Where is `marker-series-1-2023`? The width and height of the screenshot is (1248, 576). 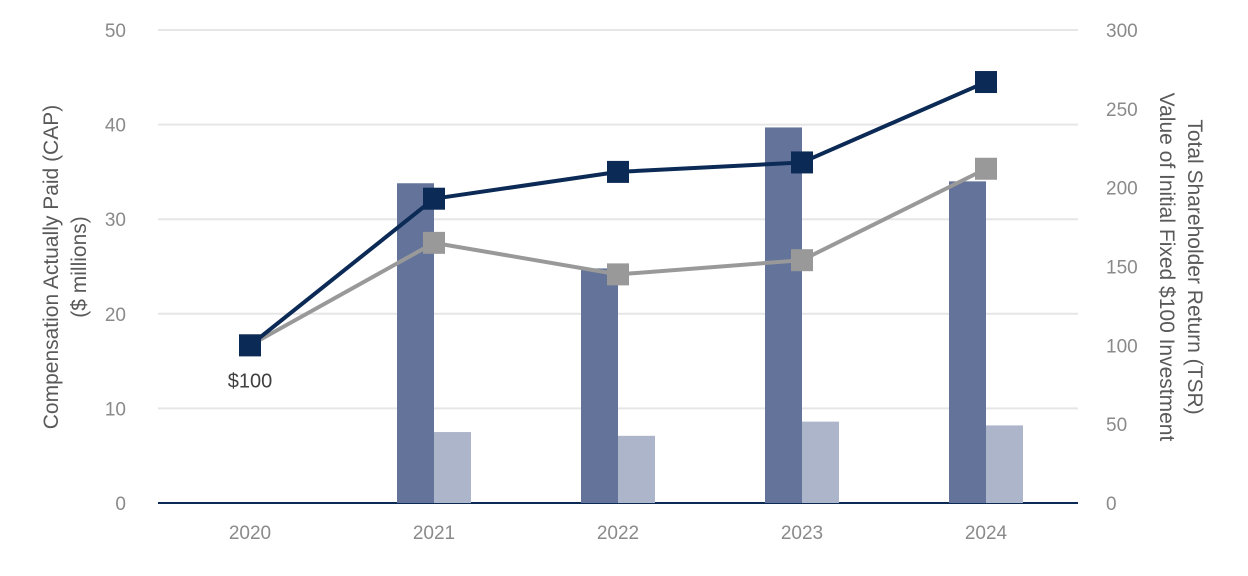 marker-series-1-2023 is located at coordinates (802, 162).